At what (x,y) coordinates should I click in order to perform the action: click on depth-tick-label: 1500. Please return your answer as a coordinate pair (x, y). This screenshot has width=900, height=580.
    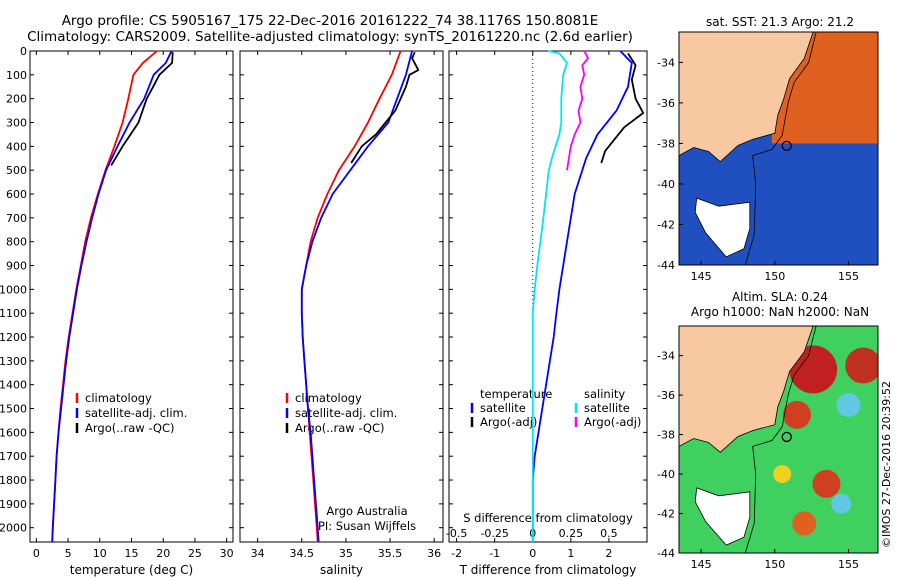
    Looking at the image, I should click on (13, 409).